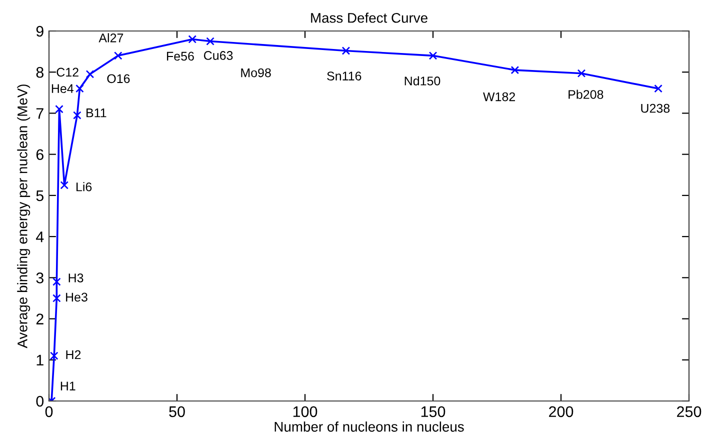 This screenshot has height=432, width=709. Describe the element at coordinates (40, 113) in the screenshot. I see `y-tick-label: 7` at that location.